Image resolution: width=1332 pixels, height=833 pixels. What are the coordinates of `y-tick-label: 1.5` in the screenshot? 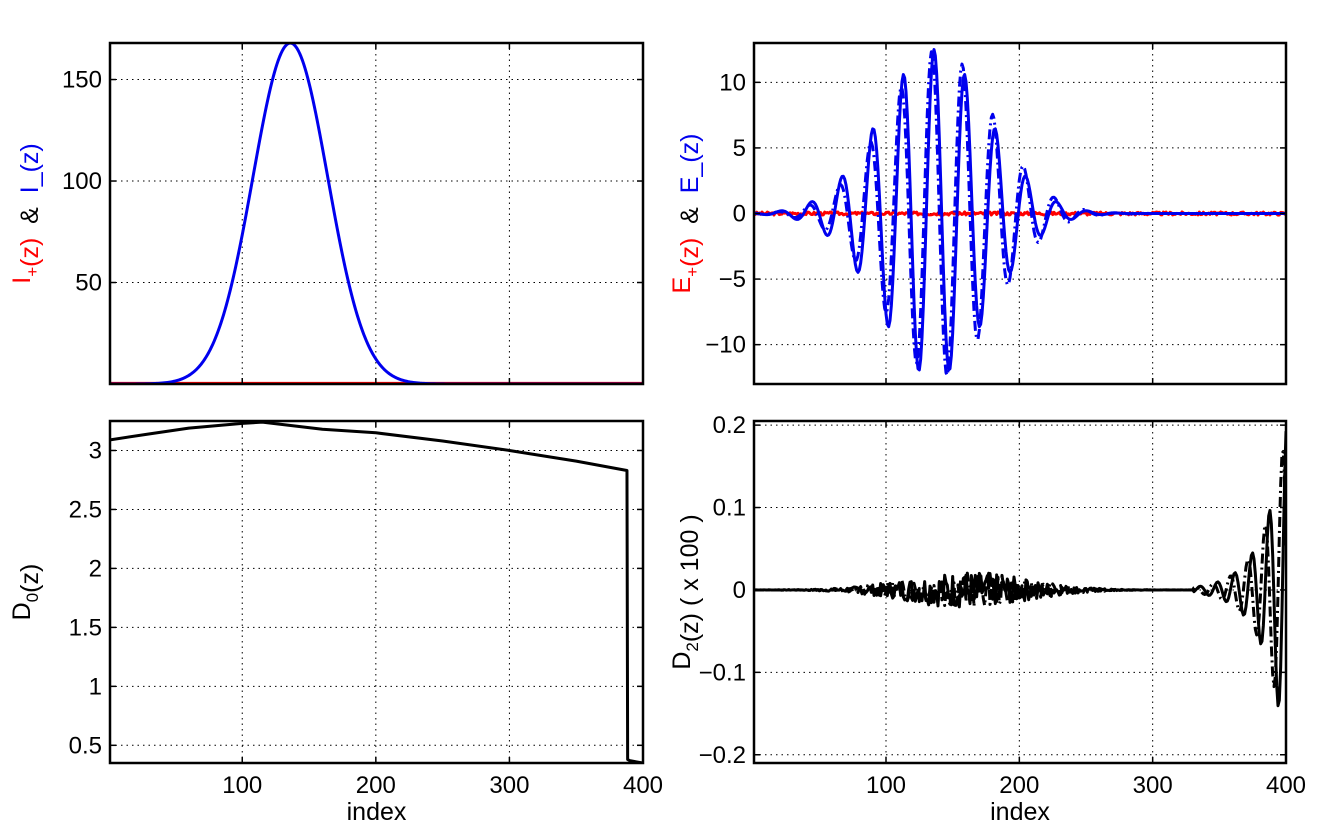 It's located at (85, 627).